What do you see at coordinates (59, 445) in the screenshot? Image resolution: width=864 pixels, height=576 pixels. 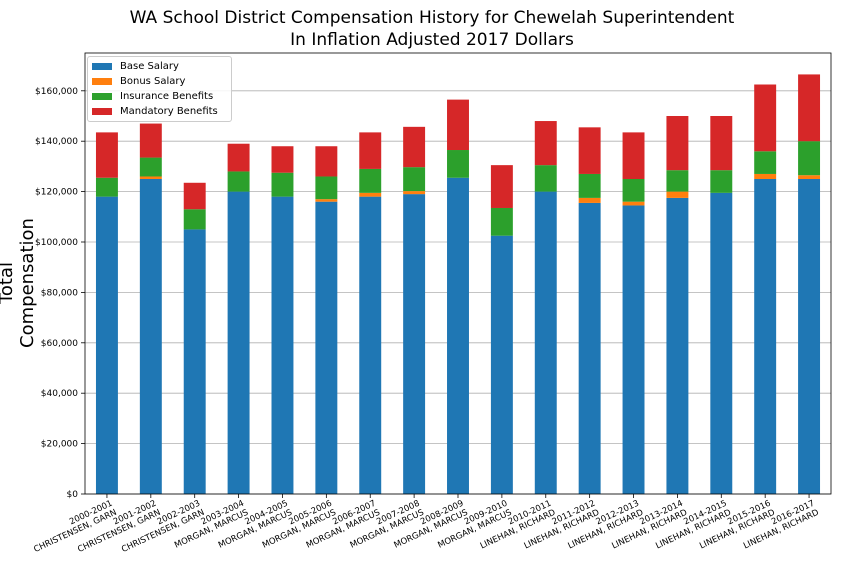 I see `y-tick-label: $20,000` at bounding box center [59, 445].